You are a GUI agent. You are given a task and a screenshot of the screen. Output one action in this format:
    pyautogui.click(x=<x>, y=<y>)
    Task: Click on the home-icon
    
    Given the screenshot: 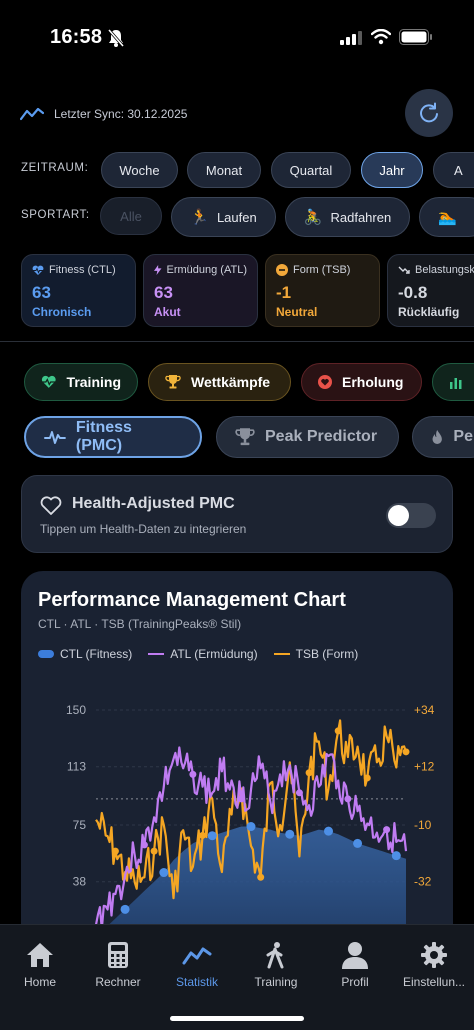 What is the action you would take?
    pyautogui.click(x=40, y=955)
    